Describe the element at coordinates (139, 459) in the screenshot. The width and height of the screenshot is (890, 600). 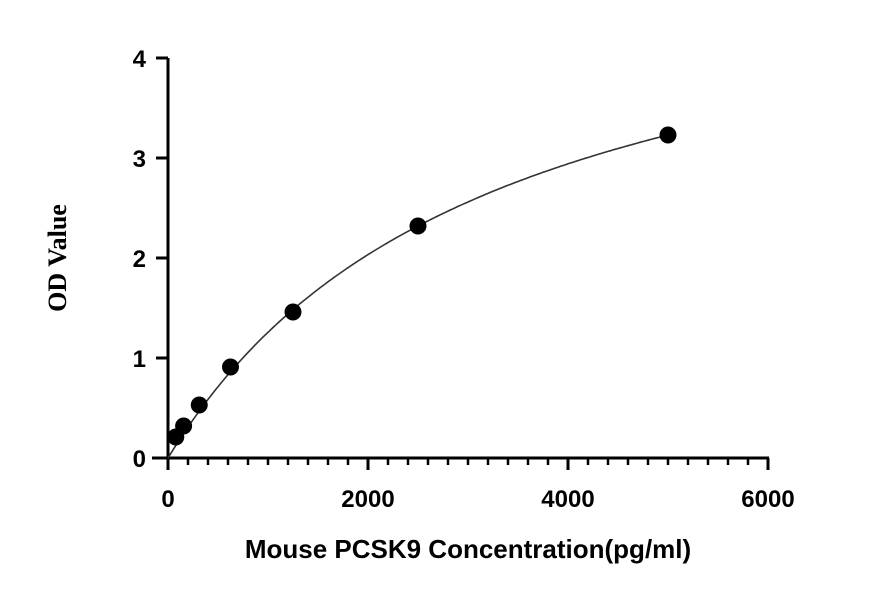
I see `y-tick-label: 0` at that location.